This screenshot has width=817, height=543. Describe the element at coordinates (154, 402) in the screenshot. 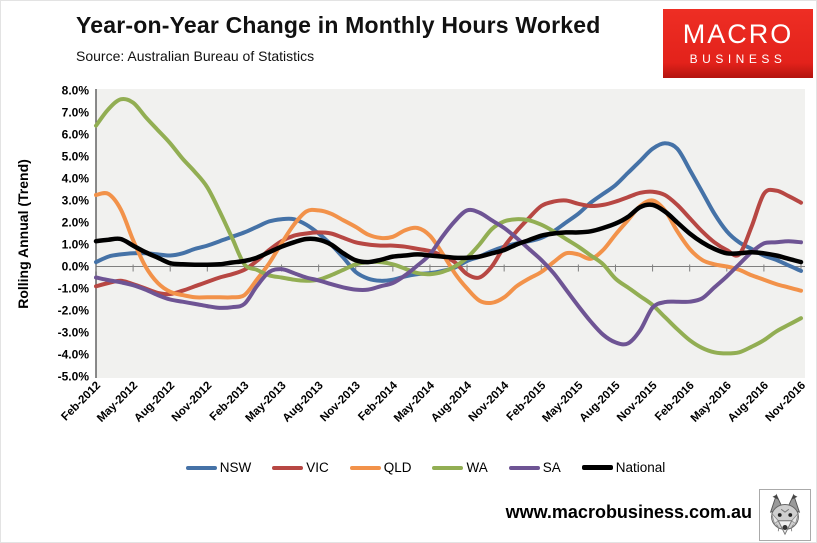

I see `x-axis-tick-label: Aug-2012` at that location.